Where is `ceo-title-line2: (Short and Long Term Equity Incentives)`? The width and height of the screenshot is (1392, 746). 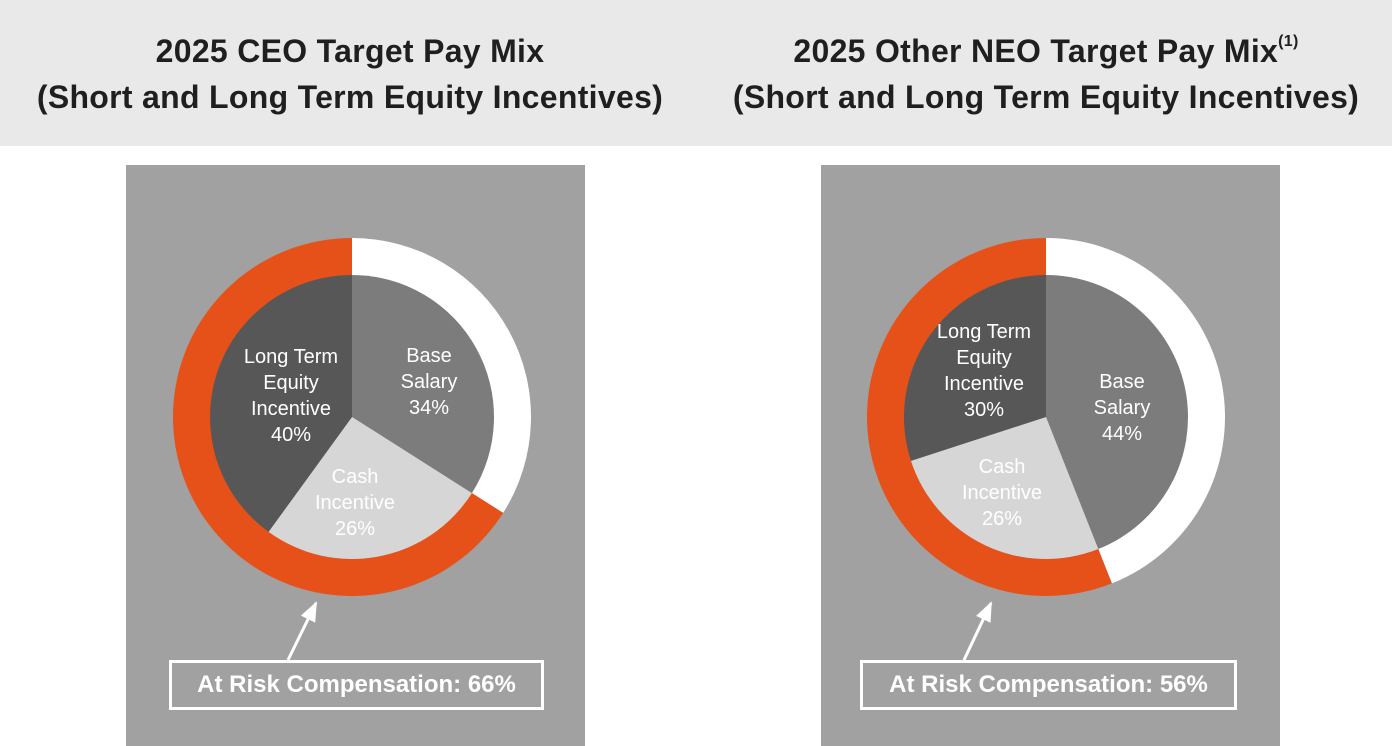
ceo-title-line2: (Short and Long Term Equity Incentives) is located at coordinates (350, 97).